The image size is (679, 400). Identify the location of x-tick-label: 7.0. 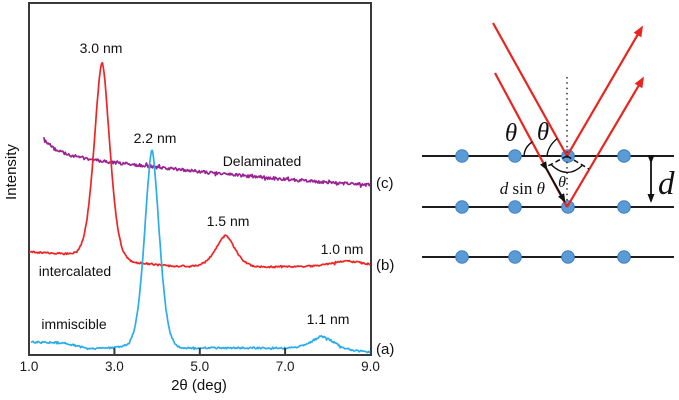
(285, 366).